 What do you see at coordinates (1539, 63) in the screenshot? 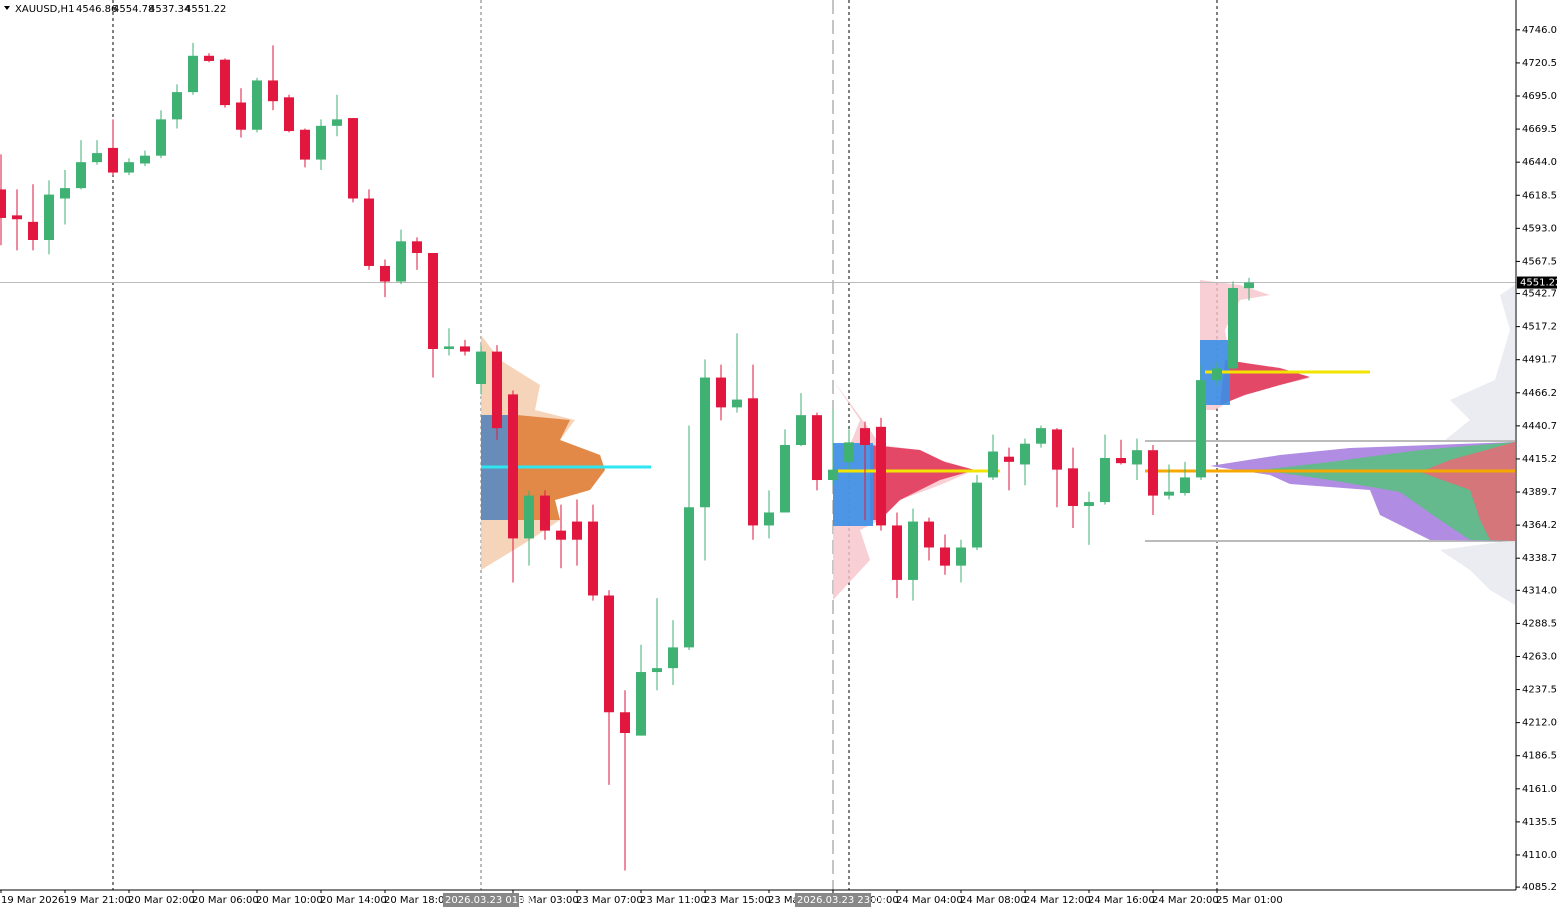
I see `y-tick-label: 4720.50` at bounding box center [1539, 63].